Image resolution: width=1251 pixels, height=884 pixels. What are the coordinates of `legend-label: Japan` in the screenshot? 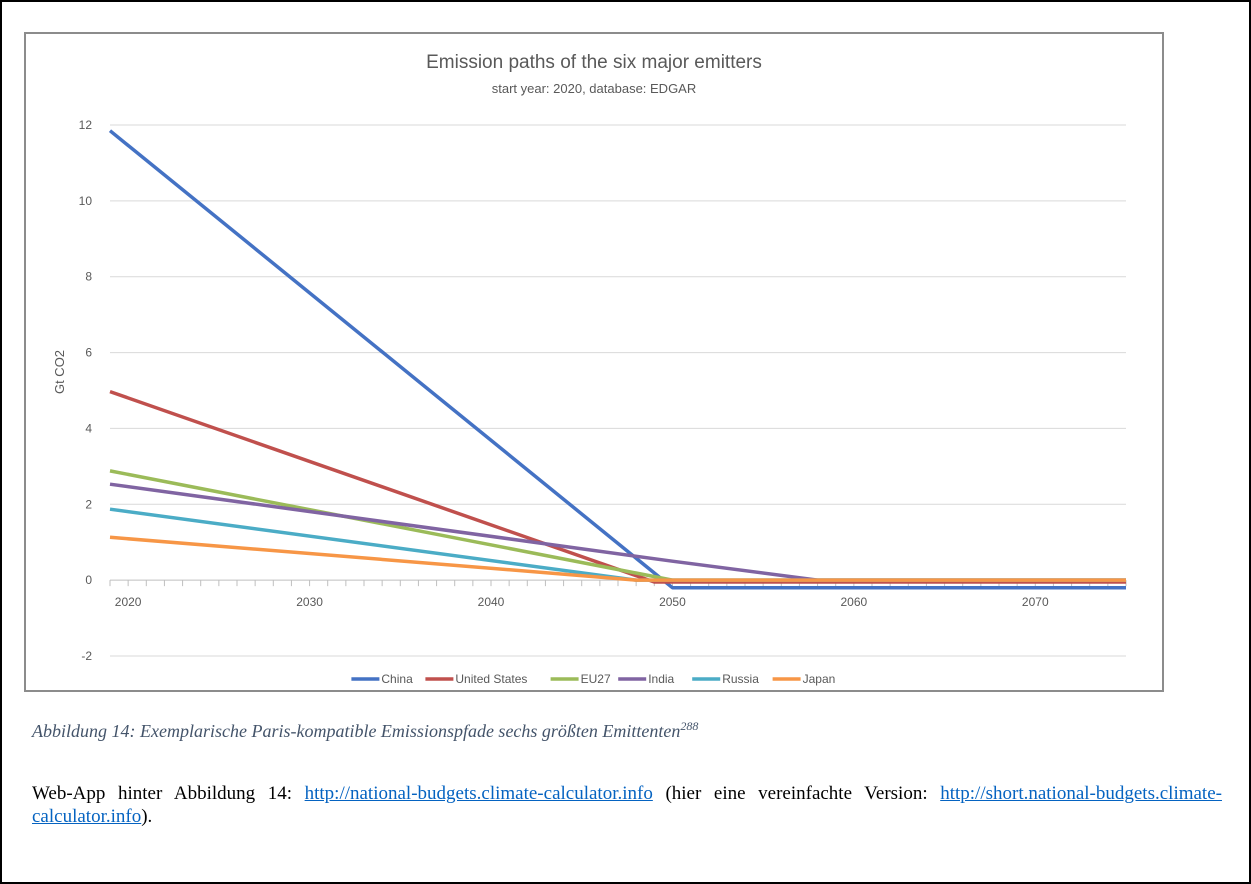 It's located at (819, 679).